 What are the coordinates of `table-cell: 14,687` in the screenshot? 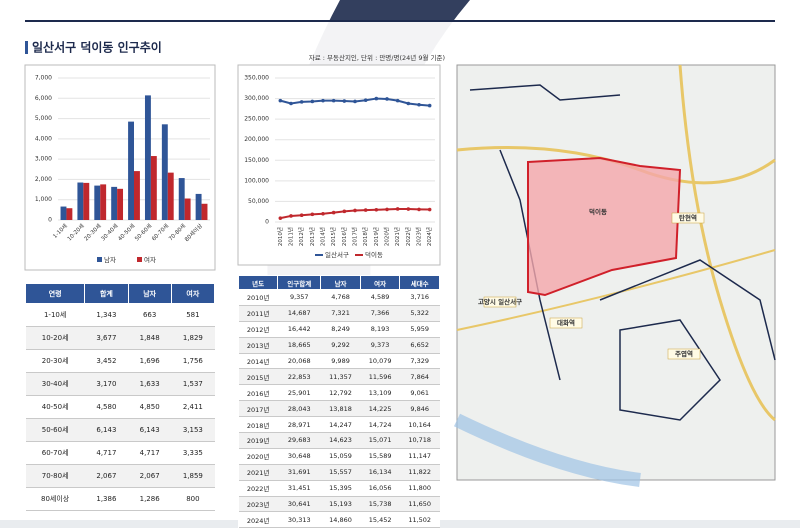 It's located at (299, 313).